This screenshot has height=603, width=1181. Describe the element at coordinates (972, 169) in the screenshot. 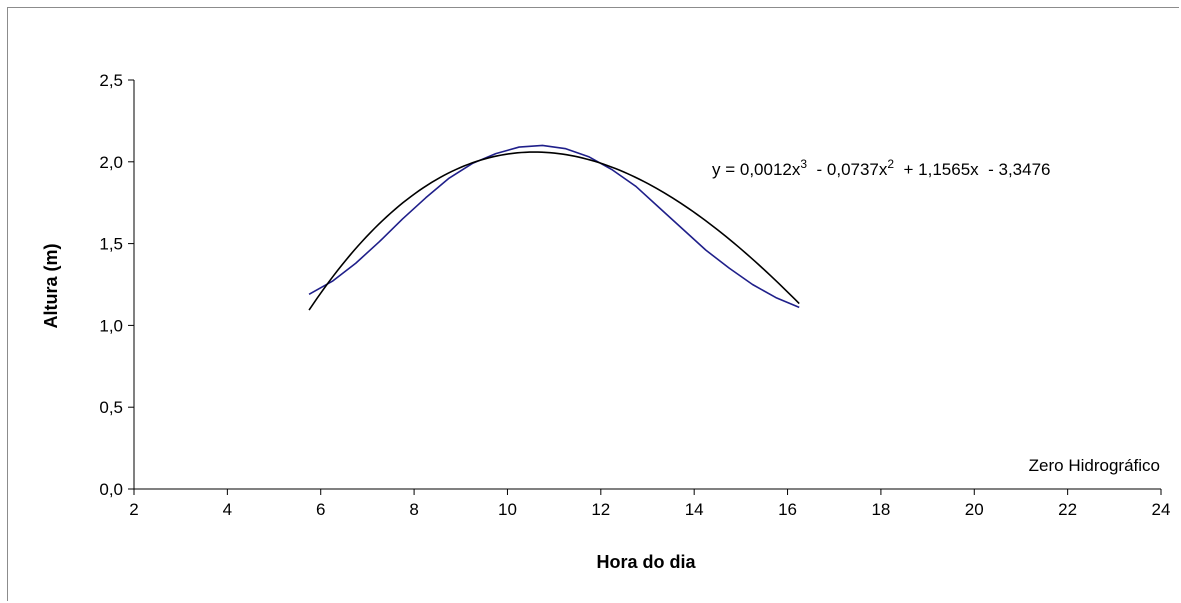

I see `equation-tail: + 1,1565x - 3,3476` at that location.